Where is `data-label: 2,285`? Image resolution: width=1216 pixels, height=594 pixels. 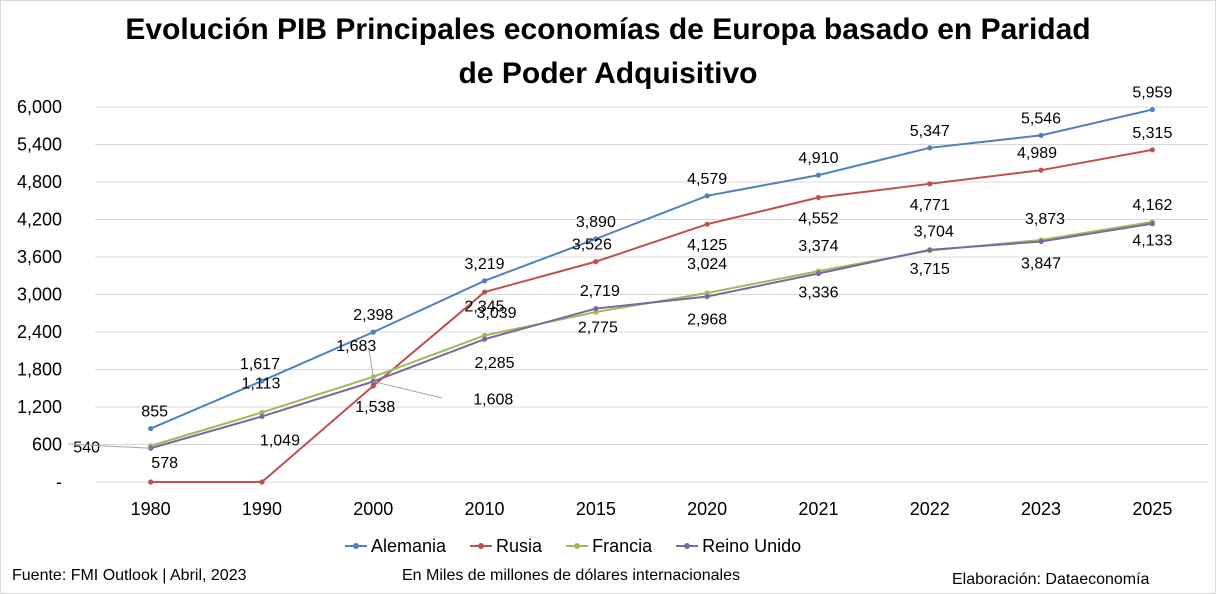
data-label: 2,285 is located at coordinates (495, 363).